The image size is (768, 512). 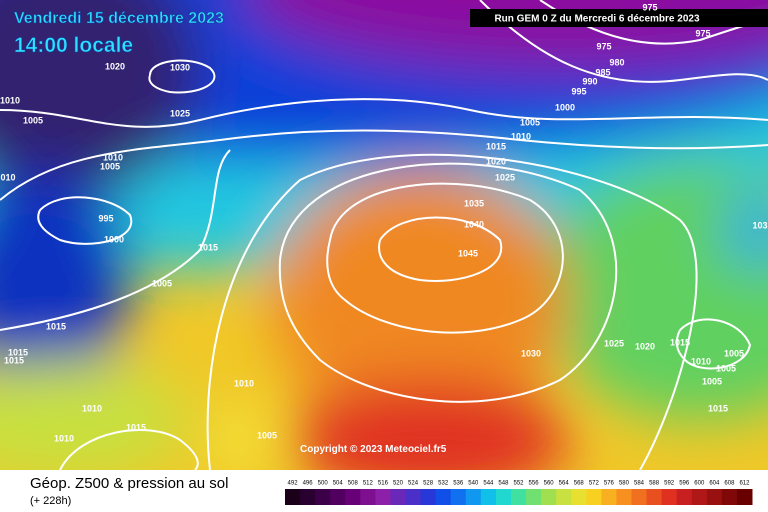 I want to click on scale-label: 604, so click(x=714, y=484).